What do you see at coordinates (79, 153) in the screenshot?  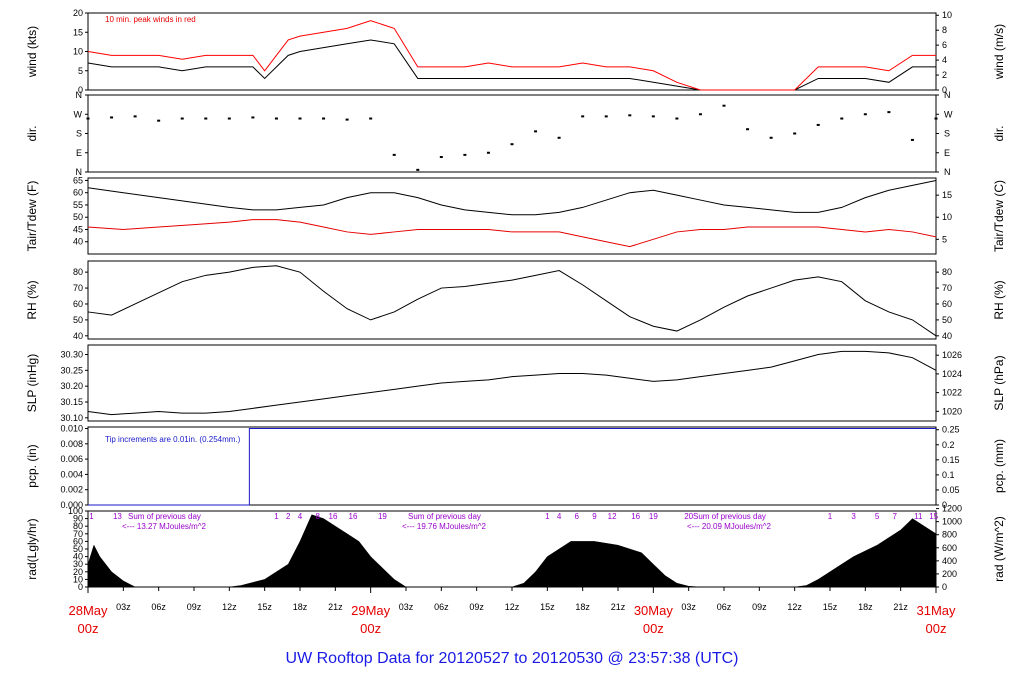 I see `y-tick-label: E` at bounding box center [79, 153].